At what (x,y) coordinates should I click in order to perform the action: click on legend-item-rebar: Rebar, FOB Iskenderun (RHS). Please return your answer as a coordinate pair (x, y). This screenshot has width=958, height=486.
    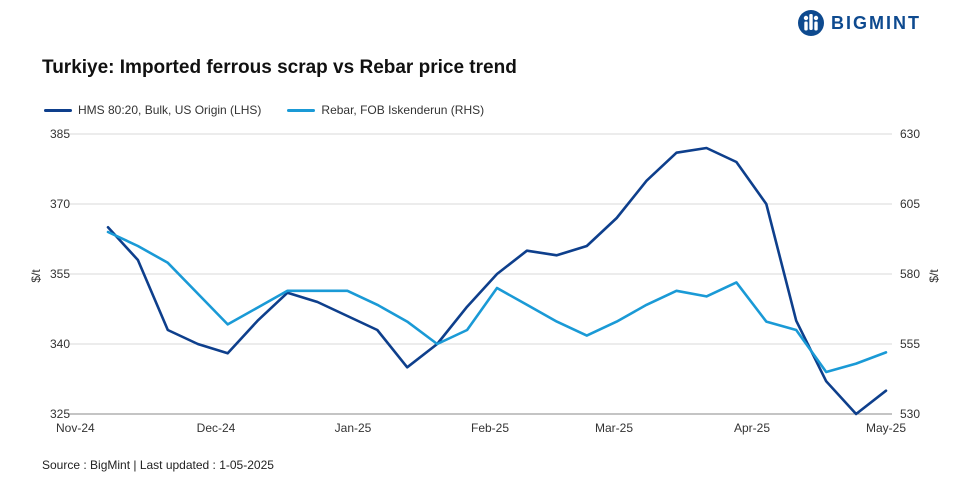
    Looking at the image, I should click on (385, 110).